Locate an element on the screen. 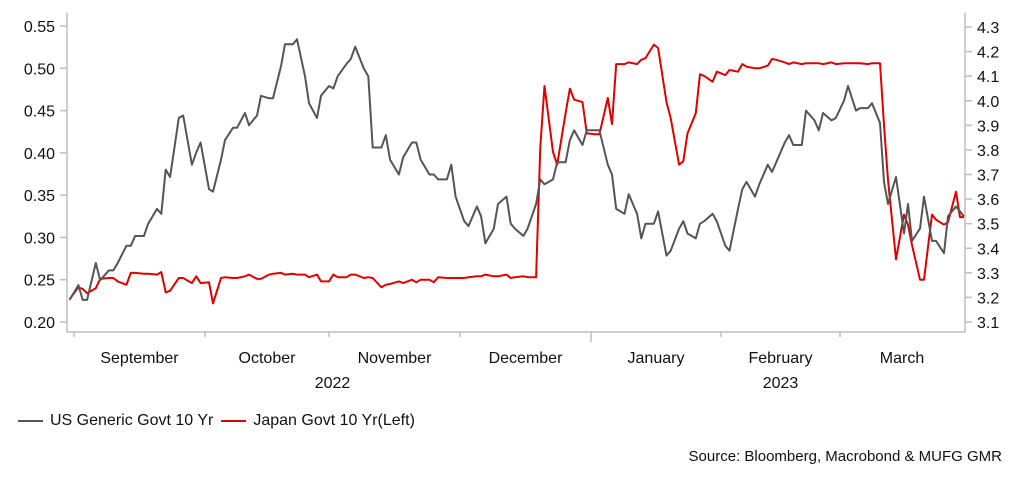 The height and width of the screenshot is (487, 1022). right-y-tick-label: 3.3 is located at coordinates (988, 274).